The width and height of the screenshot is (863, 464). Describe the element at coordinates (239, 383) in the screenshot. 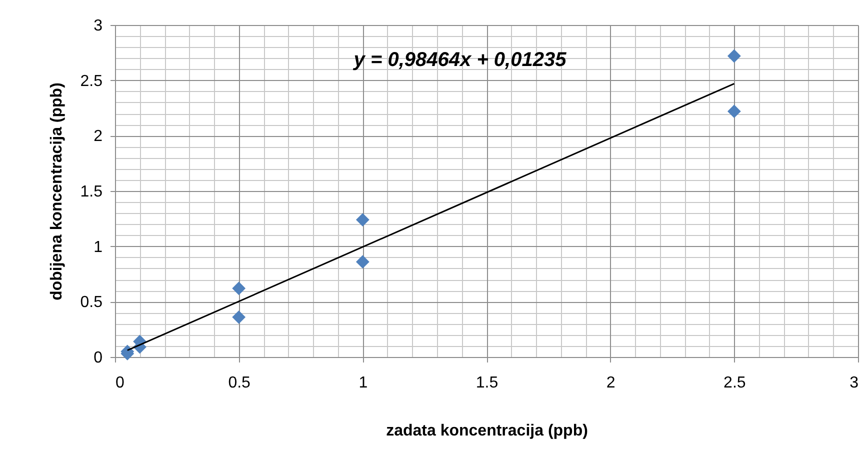

I see `x-tick-label: 0.5` at that location.